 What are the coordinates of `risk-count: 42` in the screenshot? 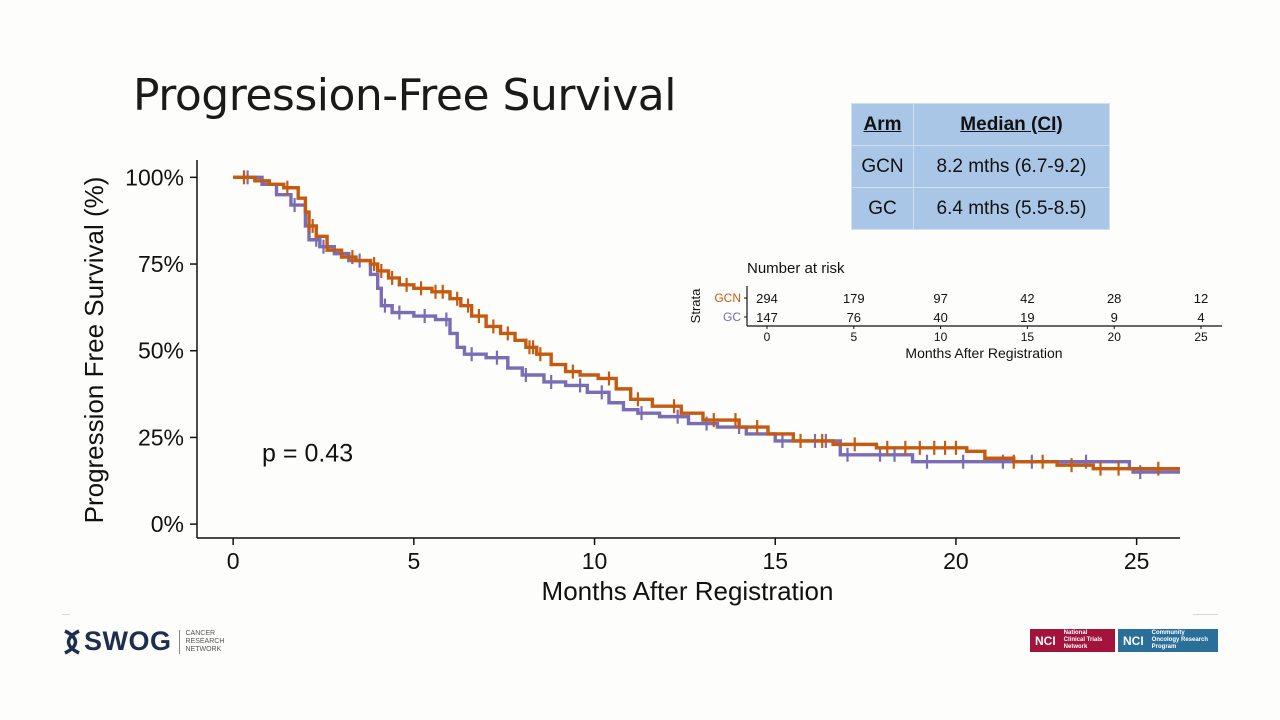 It's located at (1027, 298).